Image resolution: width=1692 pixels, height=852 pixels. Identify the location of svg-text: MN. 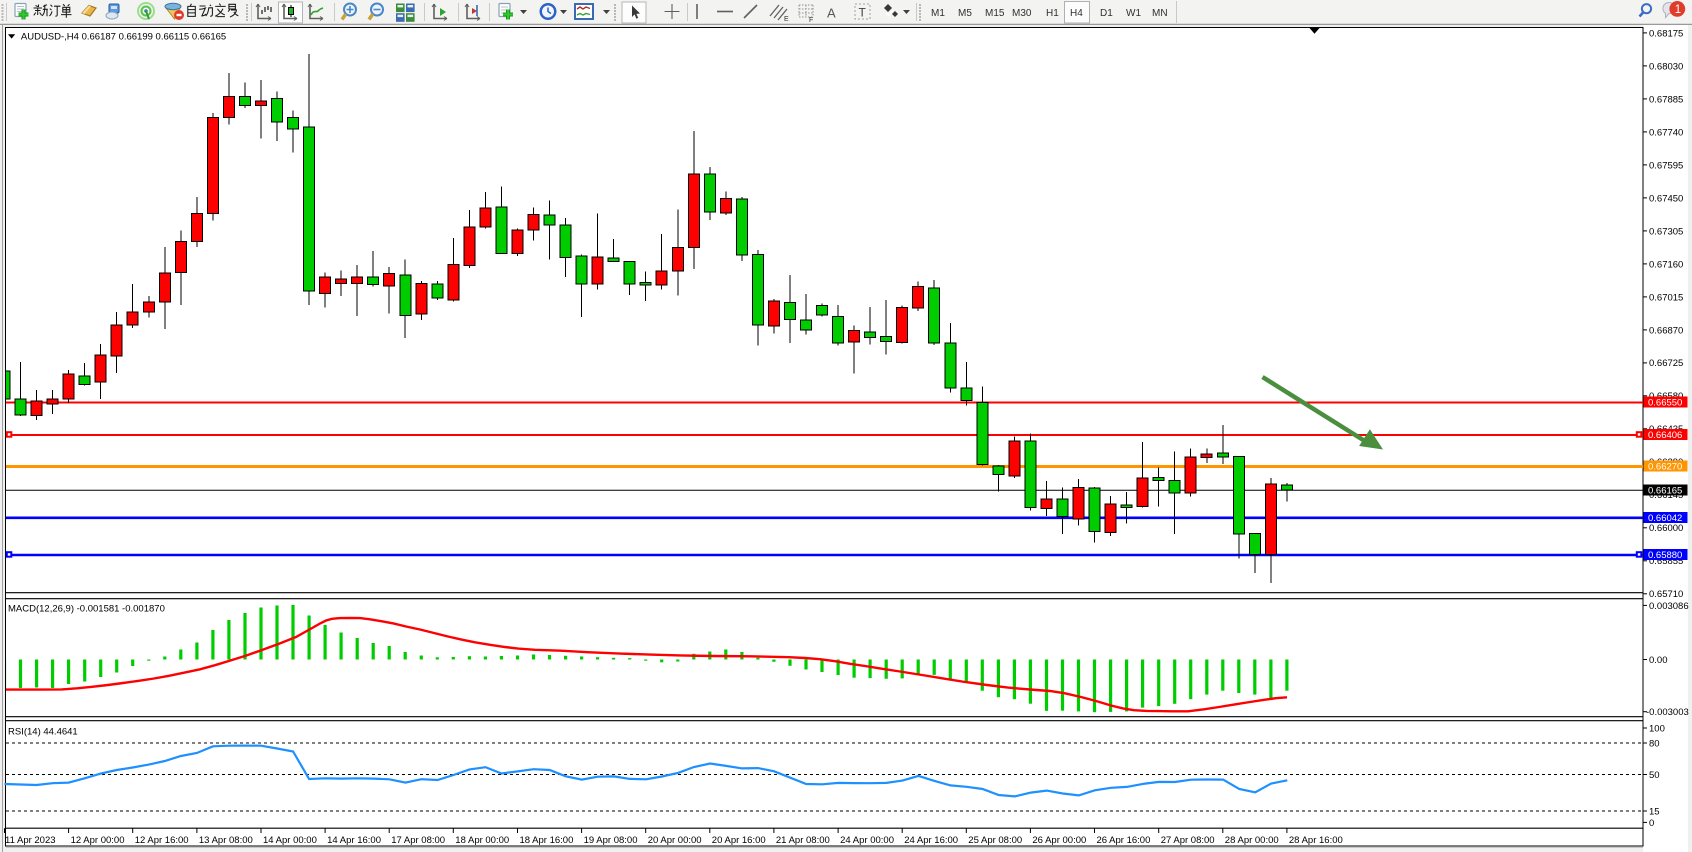
(1160, 13).